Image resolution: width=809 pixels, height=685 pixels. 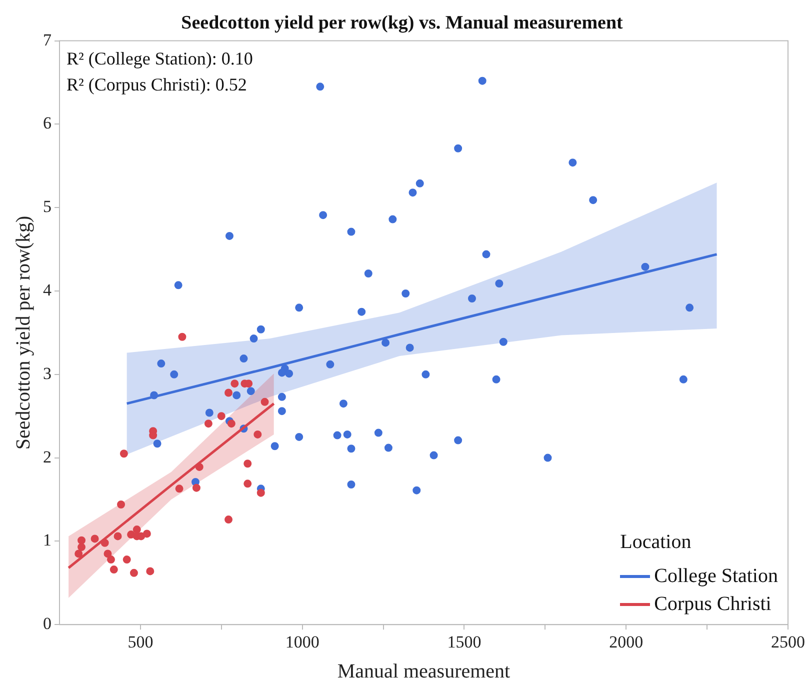 I want to click on x-tick-label: 1000, so click(x=302, y=642).